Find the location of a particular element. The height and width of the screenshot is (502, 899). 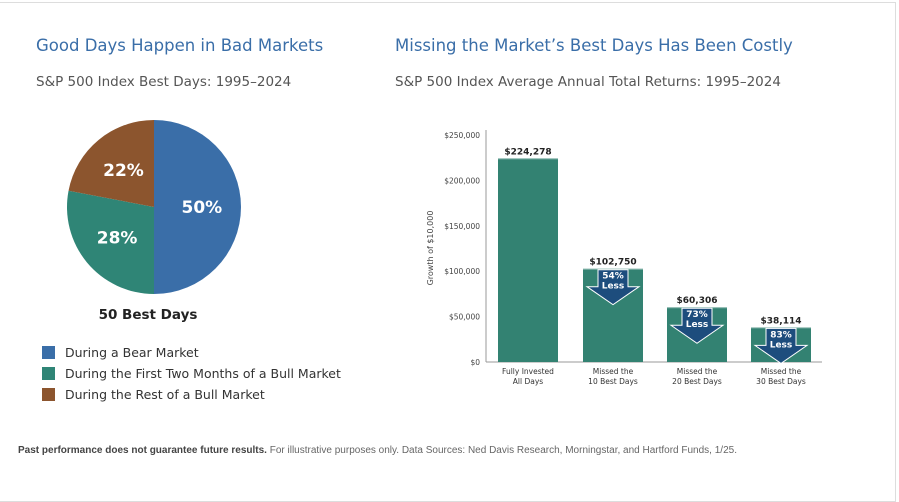

y-axis-label: Growth of $10,000 is located at coordinates (430, 248).